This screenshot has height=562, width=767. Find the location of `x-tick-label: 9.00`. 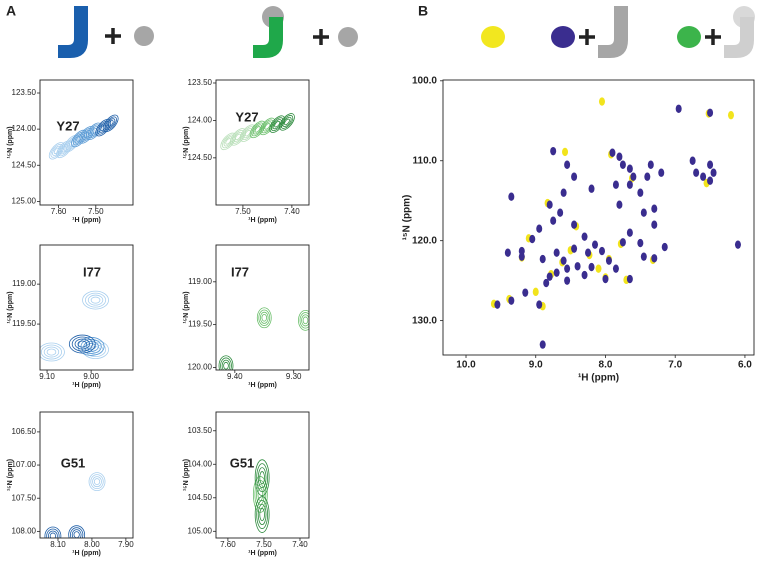

x-tick-label: 9.00 is located at coordinates (91, 376).